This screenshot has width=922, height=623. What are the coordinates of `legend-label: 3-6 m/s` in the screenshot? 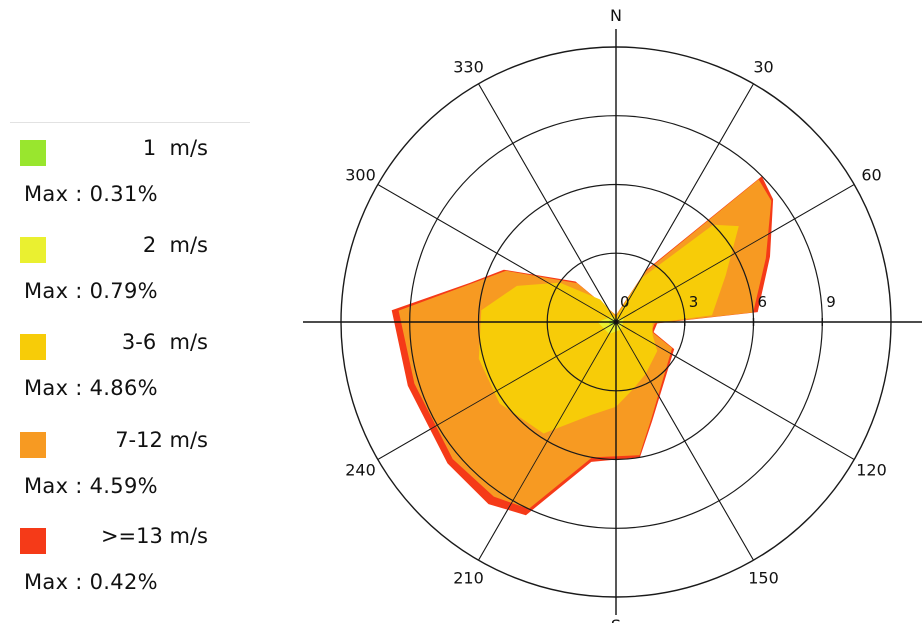 It's located at (164, 342).